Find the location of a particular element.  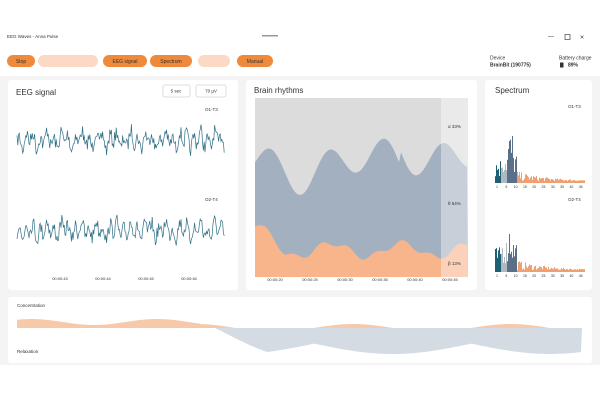

freq-tick: 30 is located at coordinates (553, 276).